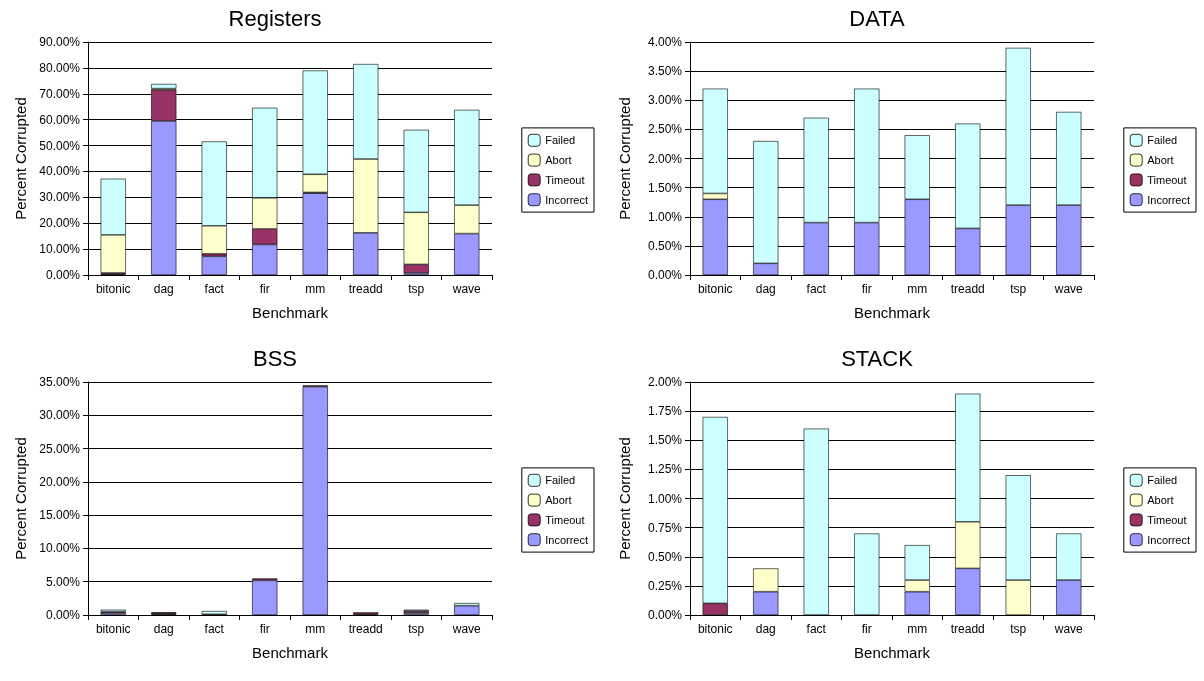 The width and height of the screenshot is (1204, 681). What do you see at coordinates (665, 129) in the screenshot?
I see `y-tick-label: 2.50%` at bounding box center [665, 129].